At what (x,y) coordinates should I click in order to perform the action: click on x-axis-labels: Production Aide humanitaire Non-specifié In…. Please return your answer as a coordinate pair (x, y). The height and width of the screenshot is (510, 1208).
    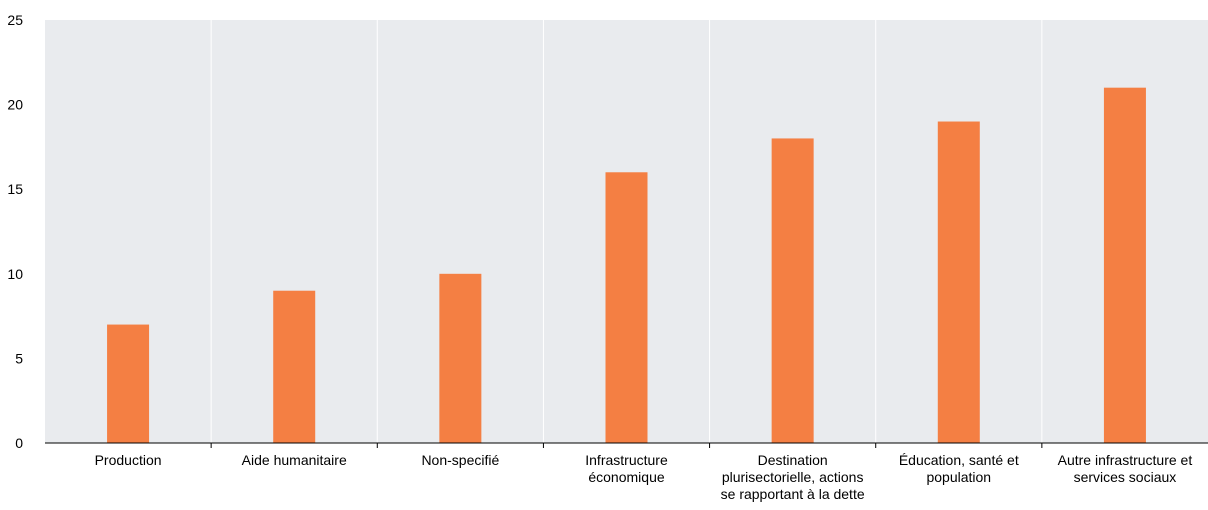
    Looking at the image, I should click on (644, 477).